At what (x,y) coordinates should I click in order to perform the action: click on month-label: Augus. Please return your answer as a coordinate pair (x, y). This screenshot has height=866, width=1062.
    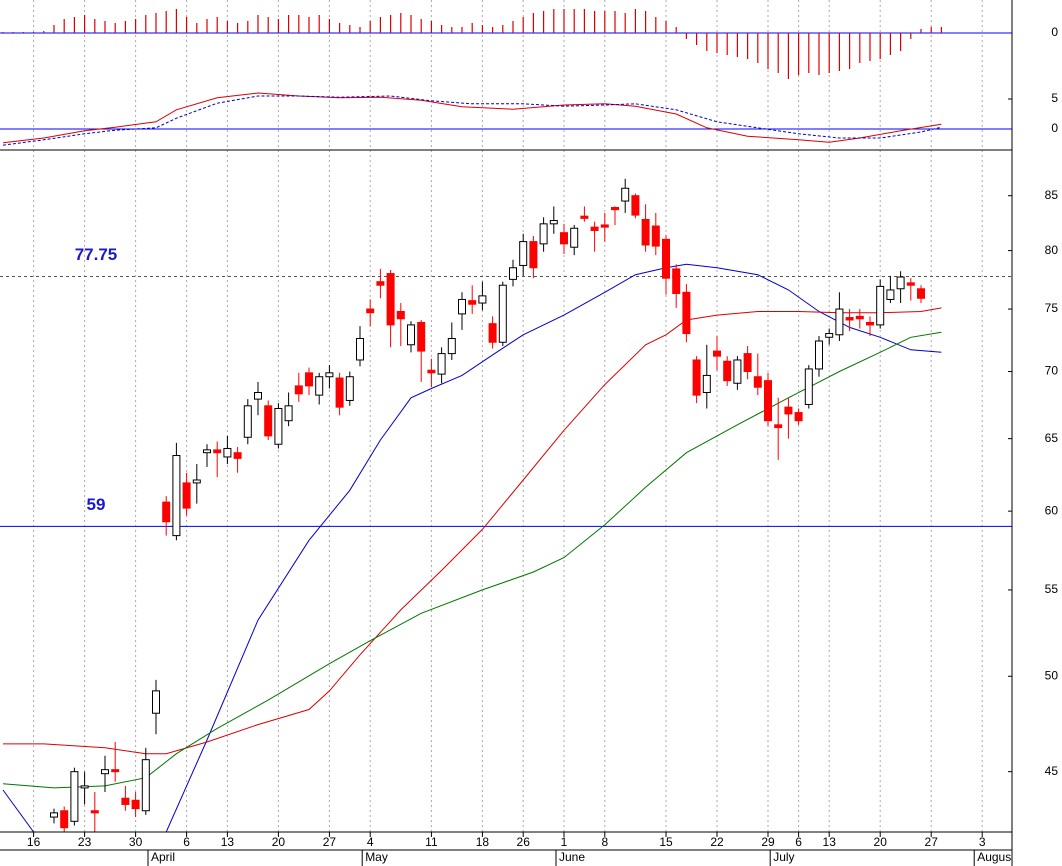
    Looking at the image, I should click on (994, 857).